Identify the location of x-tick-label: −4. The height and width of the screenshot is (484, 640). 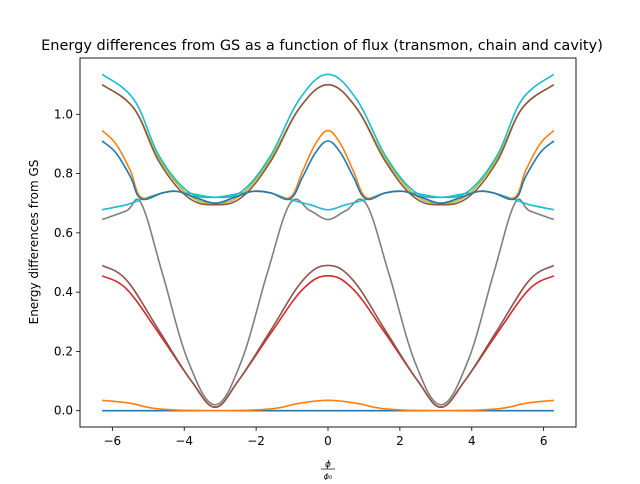
(184, 441).